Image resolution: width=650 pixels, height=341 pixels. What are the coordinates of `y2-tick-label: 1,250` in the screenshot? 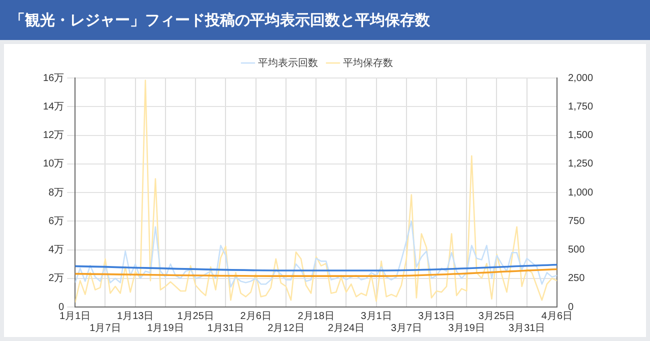 It's located at (581, 164).